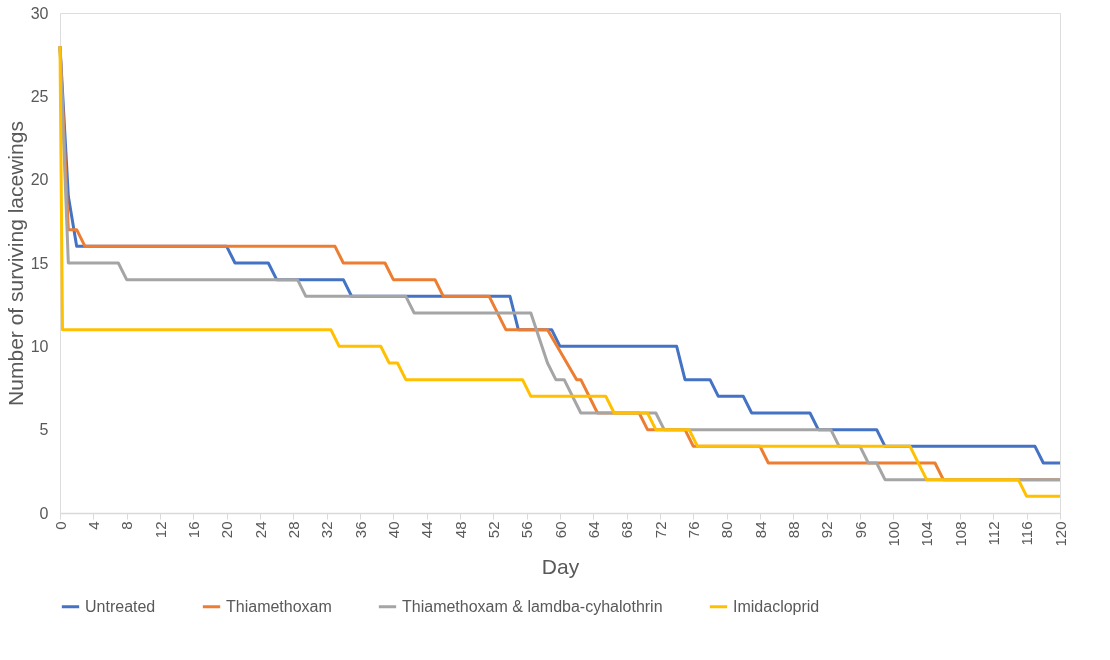  Describe the element at coordinates (39, 263) in the screenshot. I see `y-tick-label: 15` at that location.